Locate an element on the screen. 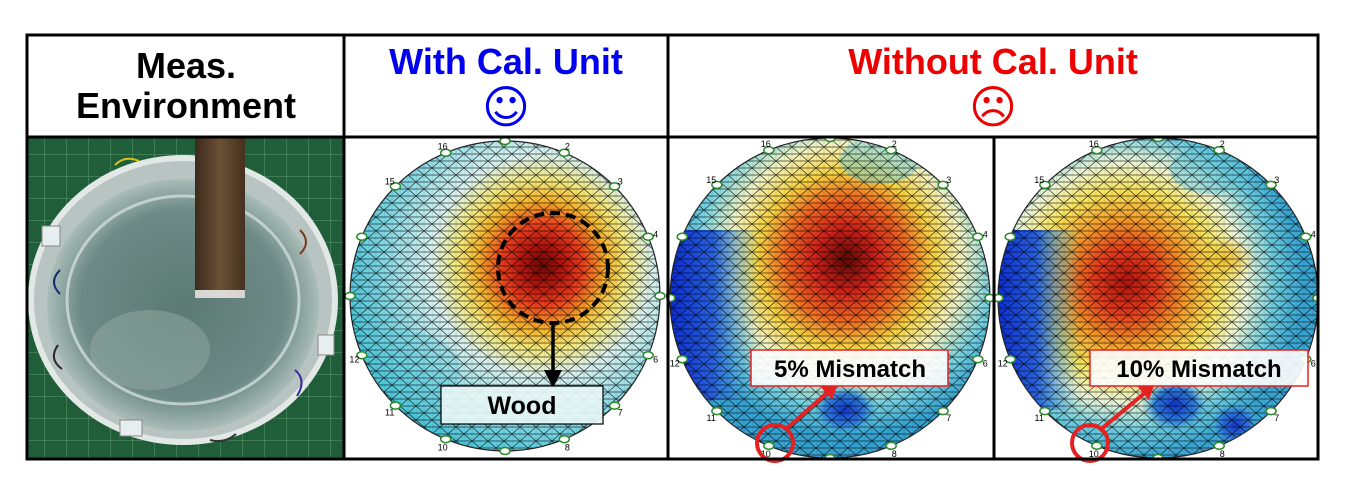 The height and width of the screenshot is (489, 1345). mismatch10-label: 10% Mismatch is located at coordinates (1198, 369).